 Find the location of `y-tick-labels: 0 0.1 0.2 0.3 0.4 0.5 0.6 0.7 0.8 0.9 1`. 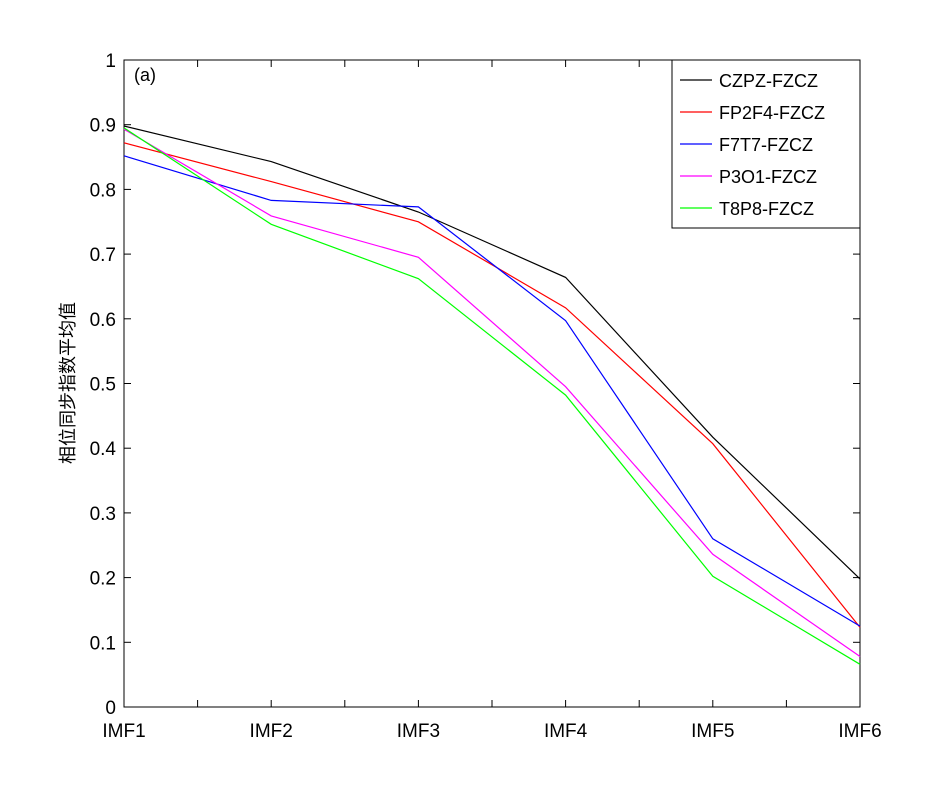

y-tick-labels: 0 0.1 0.2 0.3 0.4 0.5 0.6 0.7 0.8 0.9 1 is located at coordinates (103, 385).